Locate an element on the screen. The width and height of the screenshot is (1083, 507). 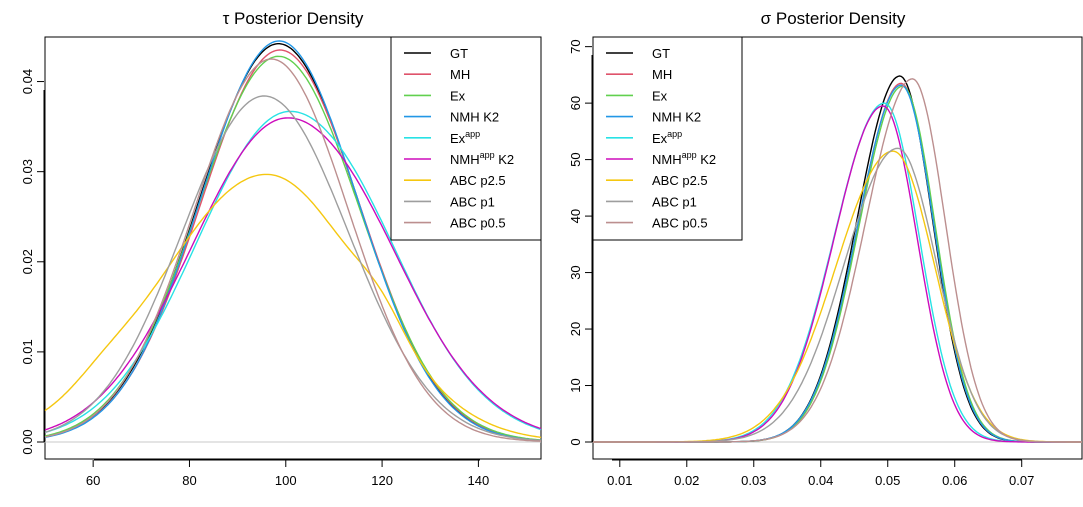
x-tick-label: 100 is located at coordinates (286, 480).